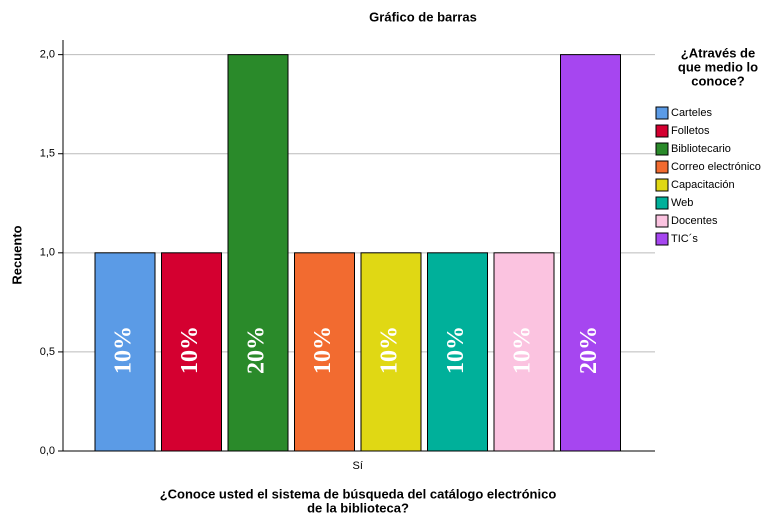  Describe the element at coordinates (703, 185) in the screenshot. I see `legend-label: Capacitación` at that location.